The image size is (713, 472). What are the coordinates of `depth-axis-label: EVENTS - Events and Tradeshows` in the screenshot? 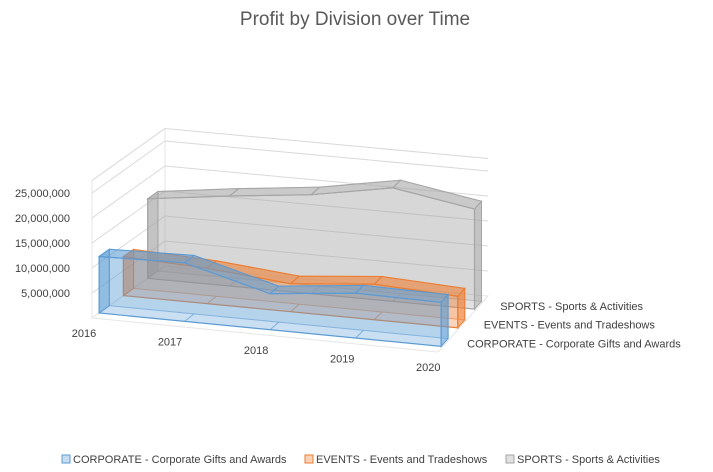 It's located at (570, 326).